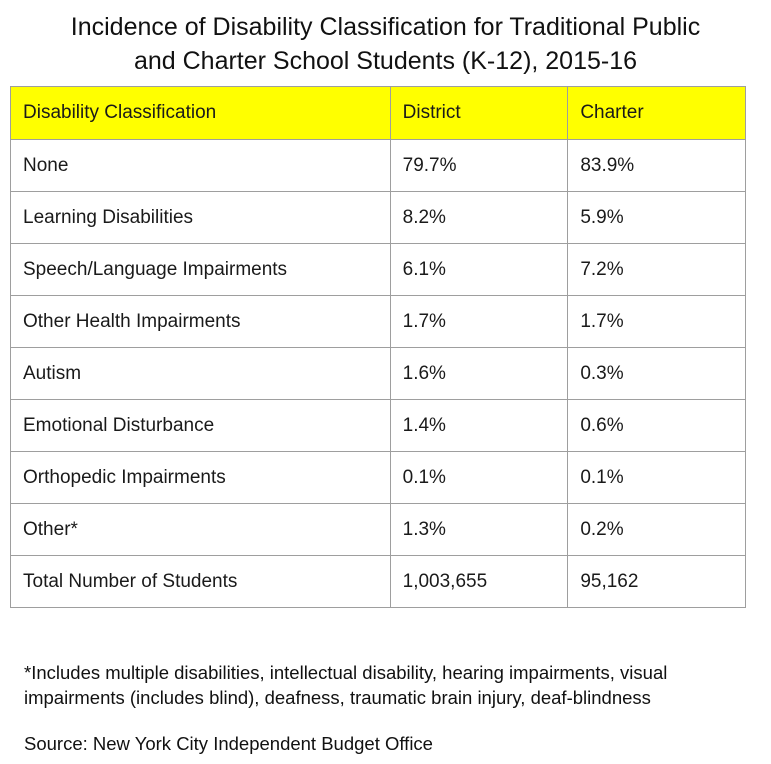 The height and width of the screenshot is (764, 771). What do you see at coordinates (200, 373) in the screenshot?
I see `row-label: Autism` at bounding box center [200, 373].